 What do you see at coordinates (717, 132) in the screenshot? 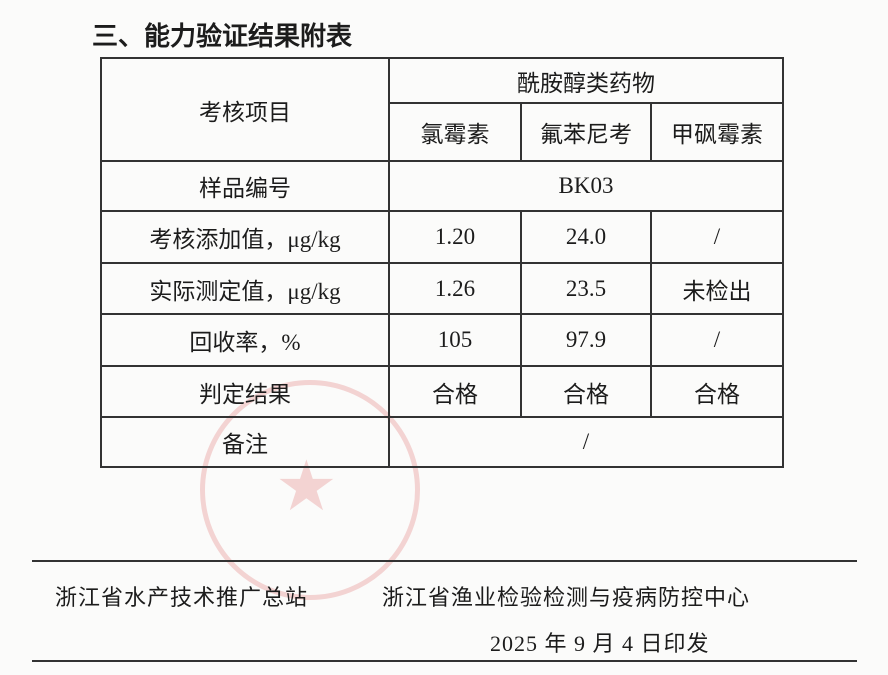
I see `drug-header: 甲砜霉素` at bounding box center [717, 132].